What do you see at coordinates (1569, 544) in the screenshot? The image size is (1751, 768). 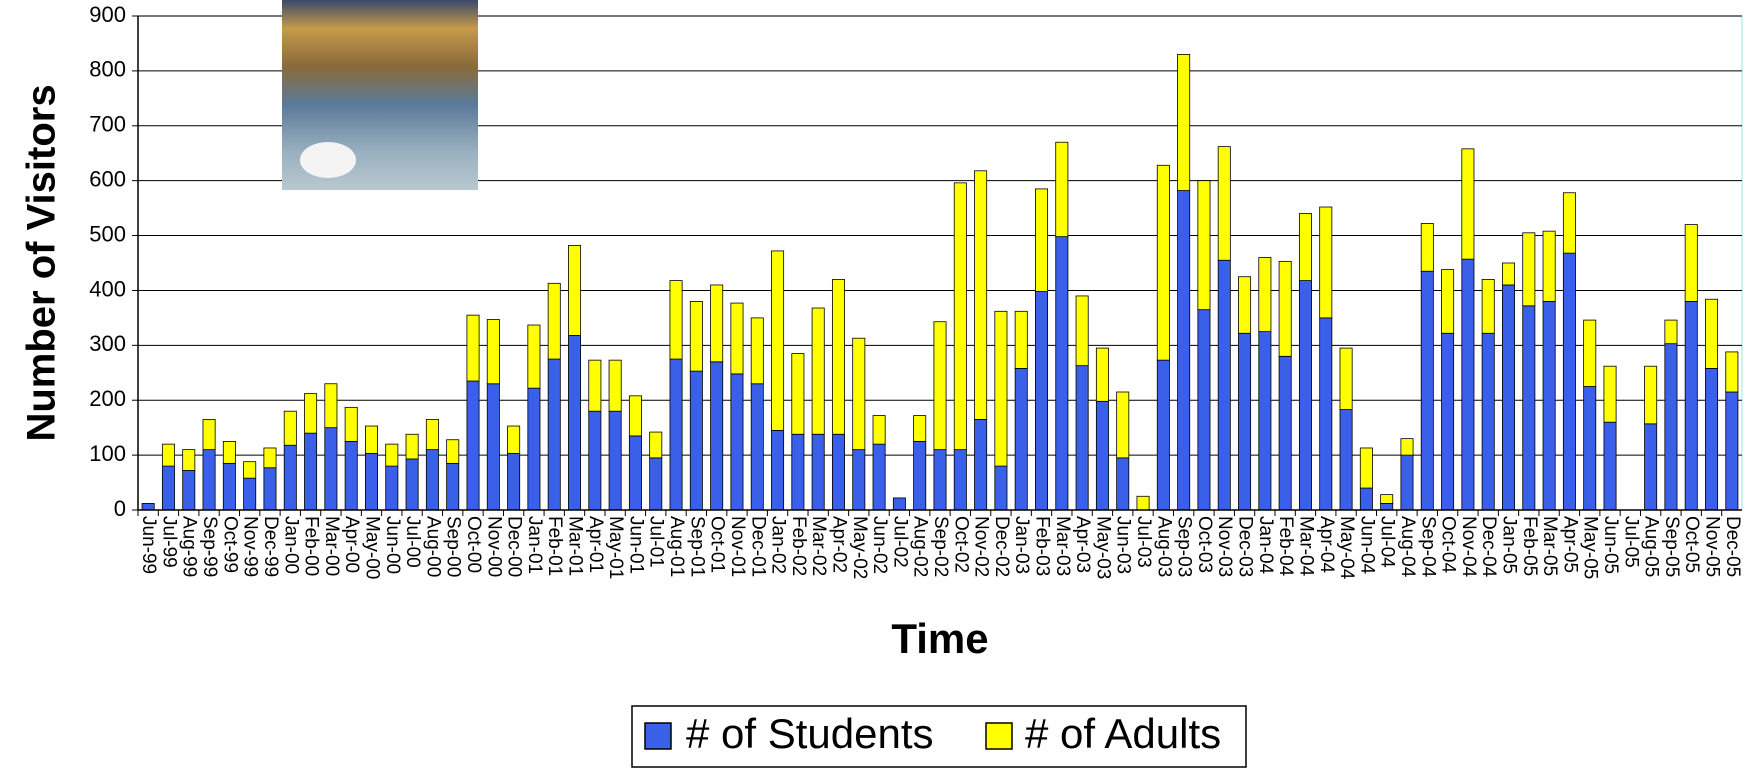 I see `x-tick-label: Apr-05` at bounding box center [1569, 544].